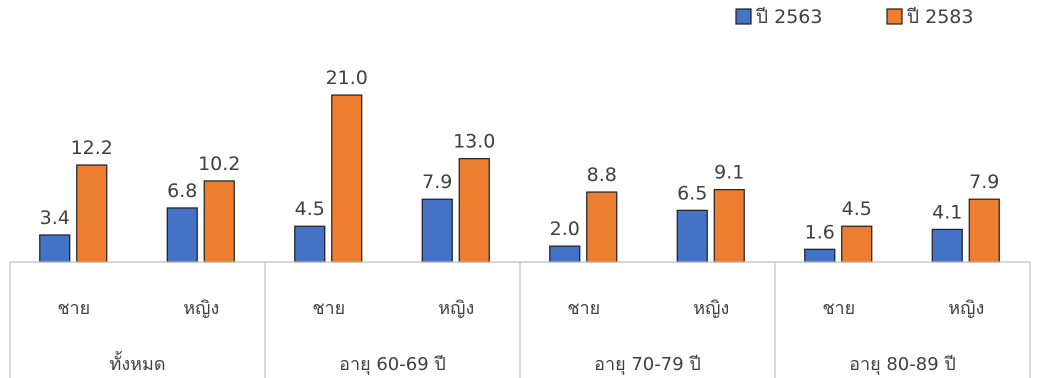  What do you see at coordinates (692, 193) in the screenshot?
I see `data-label-series-1: 6.5` at bounding box center [692, 193].